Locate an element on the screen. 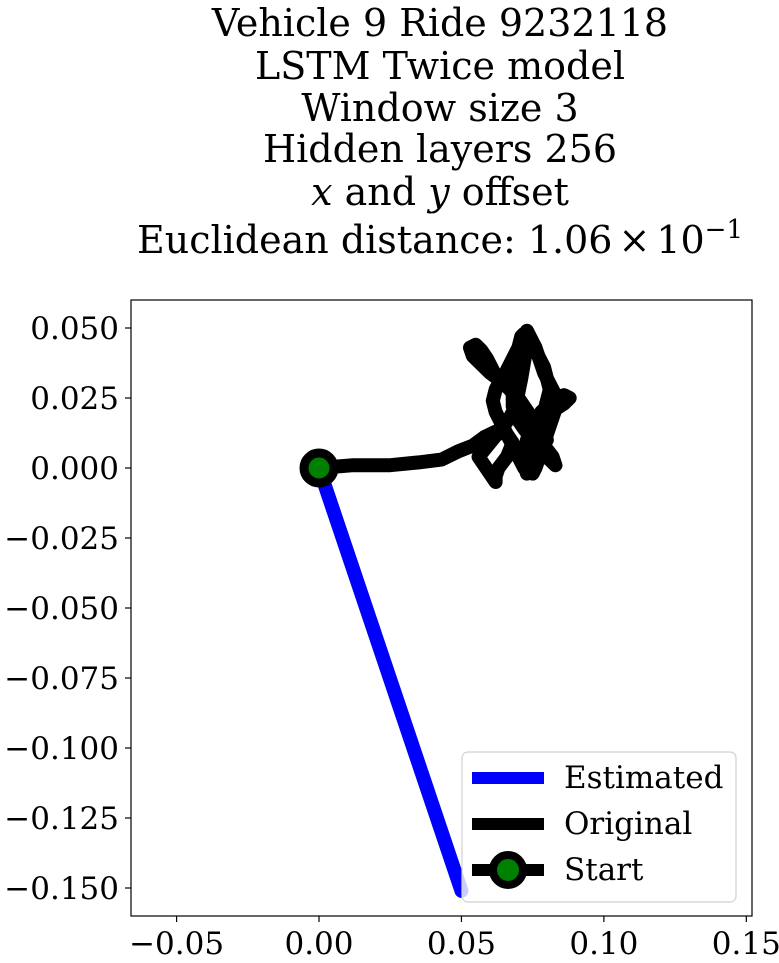 The width and height of the screenshot is (779, 963). y-tick-label: −0.125 is located at coordinates (61, 819).